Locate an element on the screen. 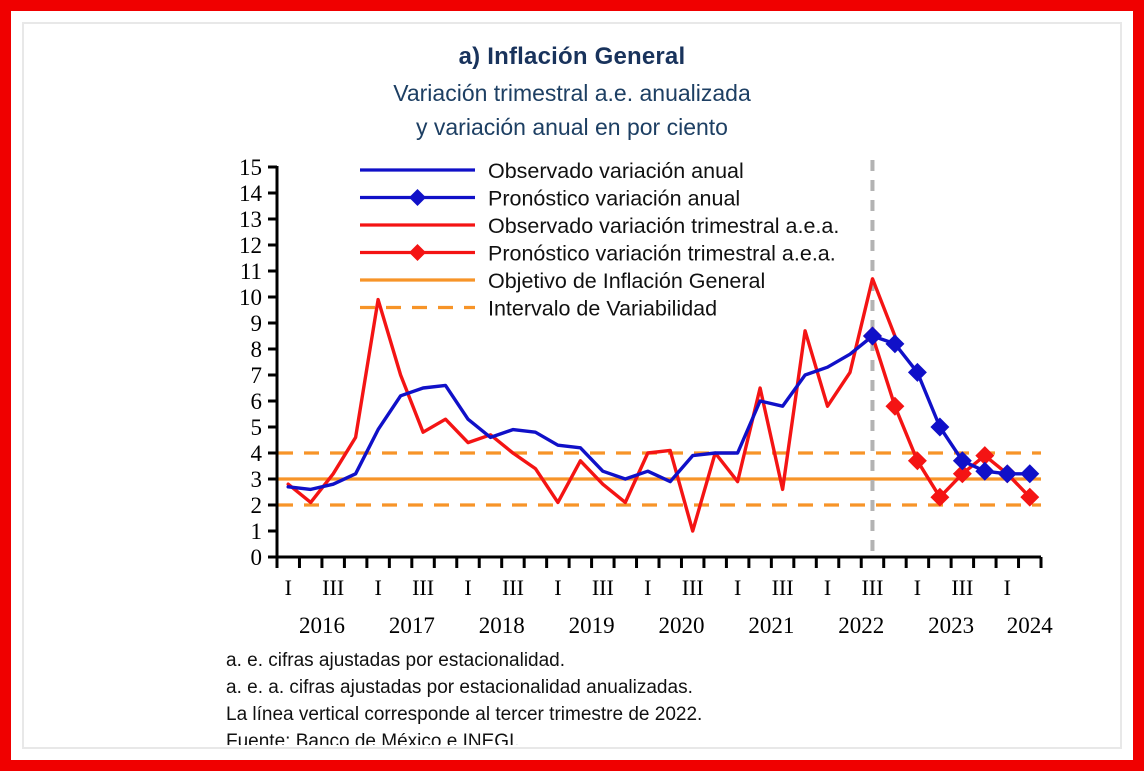 The height and width of the screenshot is (771, 1144). legend-label-4: Objetivo de Inflación General is located at coordinates (626, 281).